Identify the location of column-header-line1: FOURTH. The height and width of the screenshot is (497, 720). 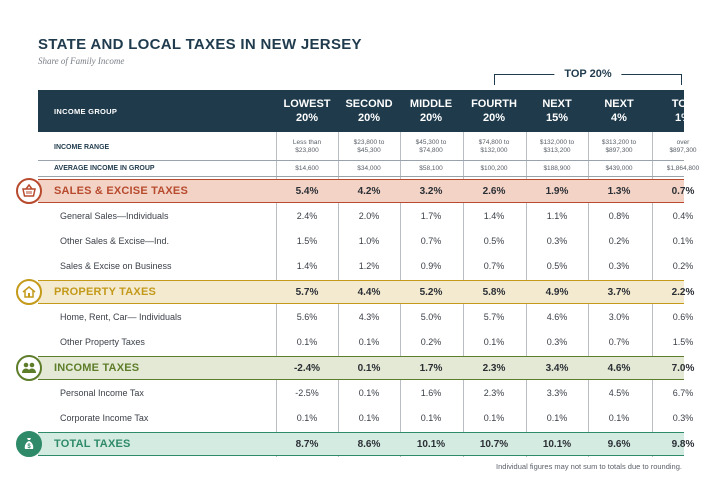
(494, 104).